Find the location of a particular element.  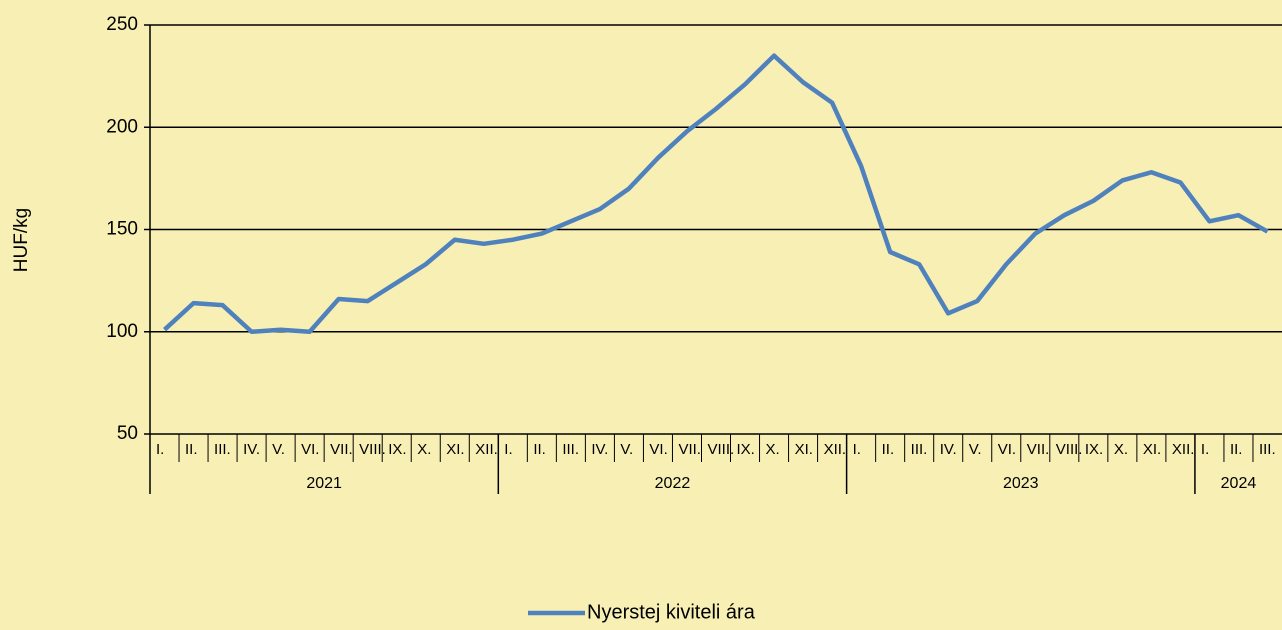

y-tick-label: 100 is located at coordinates (122, 331).